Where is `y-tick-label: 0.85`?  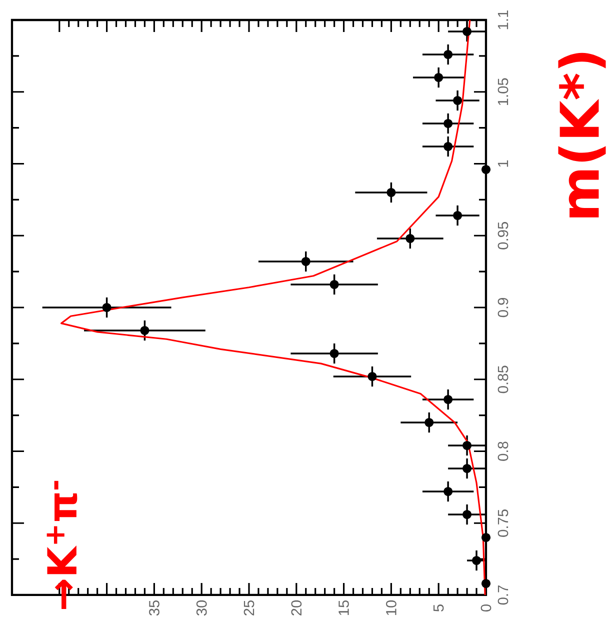 y-tick-label: 0.85 is located at coordinates (503, 380).